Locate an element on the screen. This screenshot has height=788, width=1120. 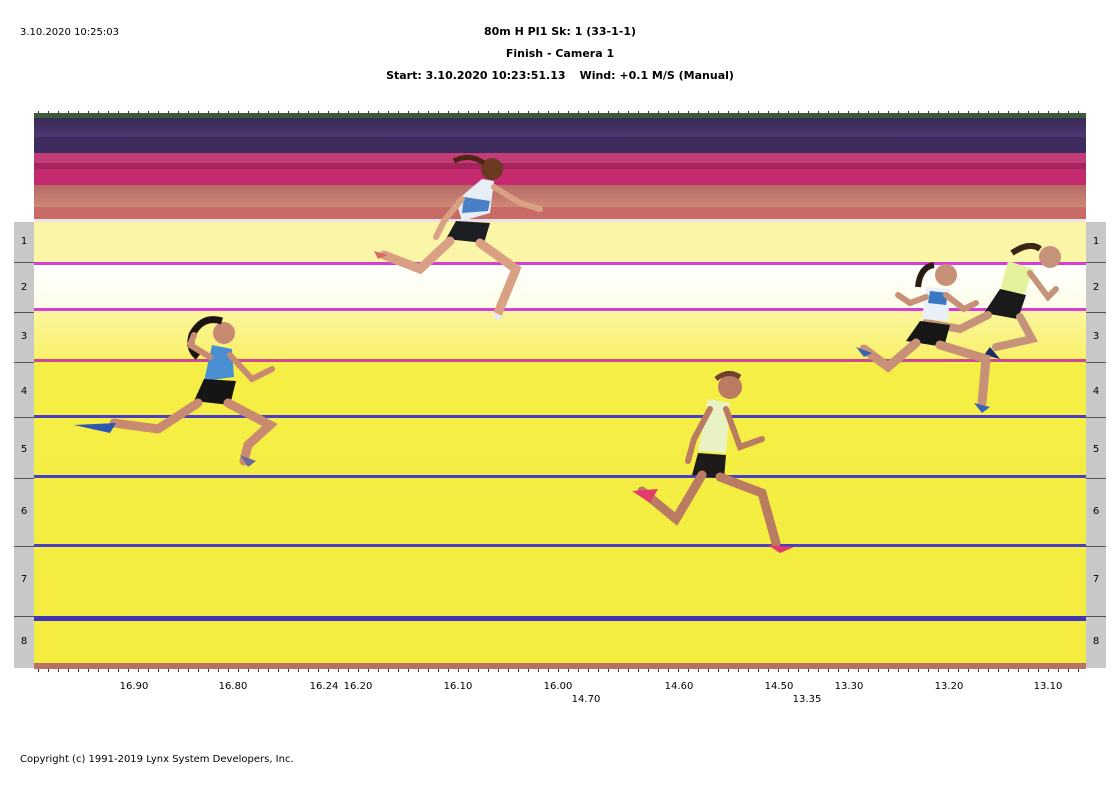
time-label: 16.90 is located at coordinates (134, 686).